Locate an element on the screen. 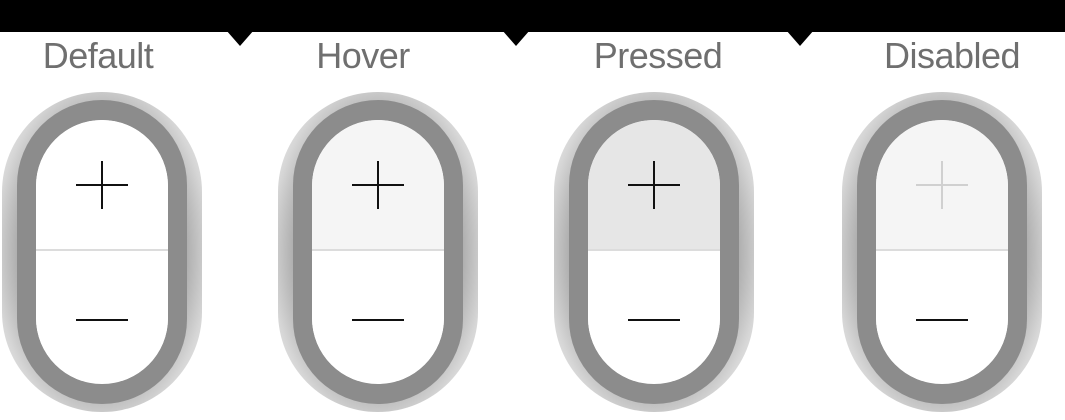 Image resolution: width=1065 pixels, height=420 pixels. top-bar is located at coordinates (532, 16).